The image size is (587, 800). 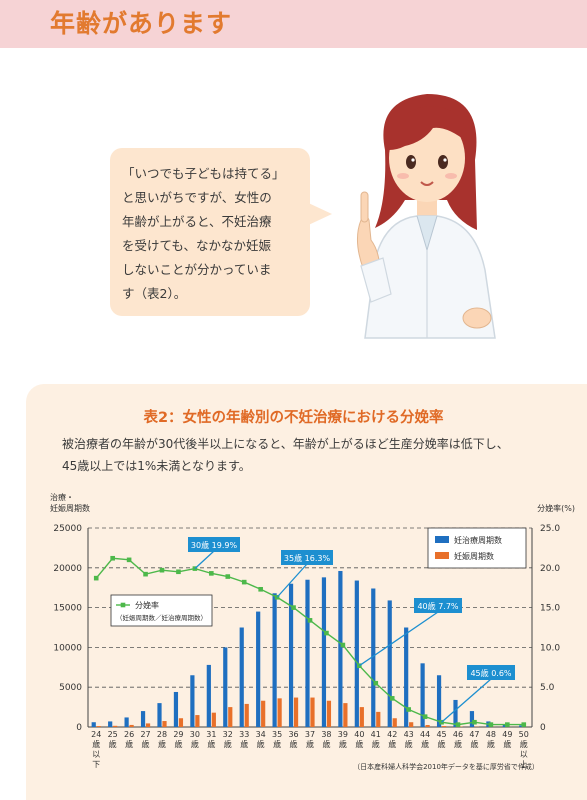 I want to click on right-tick-label: 10.0, so click(x=550, y=648).